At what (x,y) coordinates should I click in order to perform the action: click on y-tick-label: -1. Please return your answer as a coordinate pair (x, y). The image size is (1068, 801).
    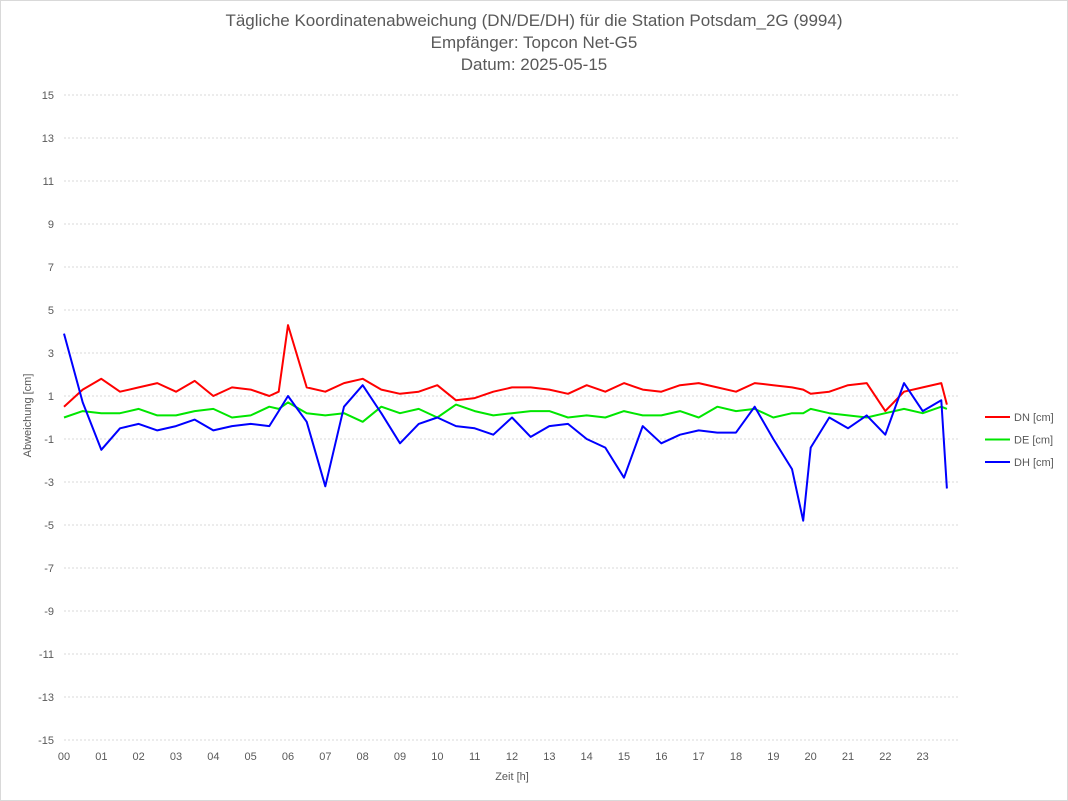
    Looking at the image, I should click on (49, 440).